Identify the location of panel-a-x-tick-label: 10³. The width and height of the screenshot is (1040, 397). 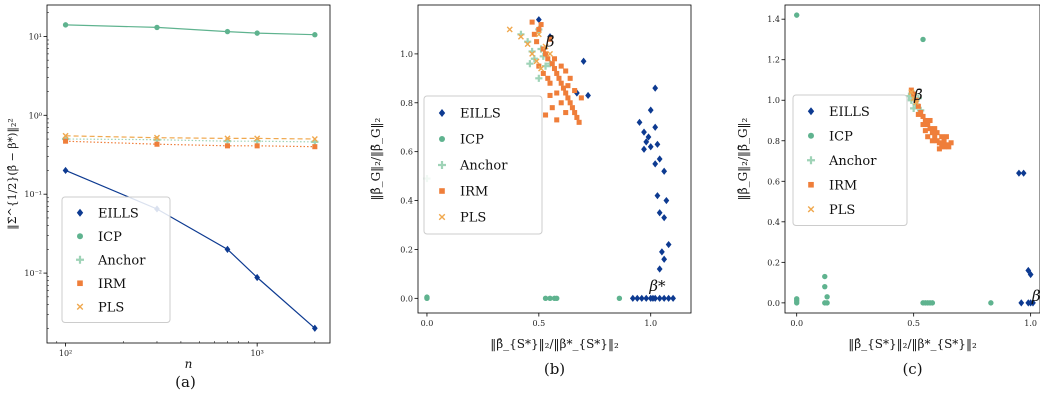
(256, 353).